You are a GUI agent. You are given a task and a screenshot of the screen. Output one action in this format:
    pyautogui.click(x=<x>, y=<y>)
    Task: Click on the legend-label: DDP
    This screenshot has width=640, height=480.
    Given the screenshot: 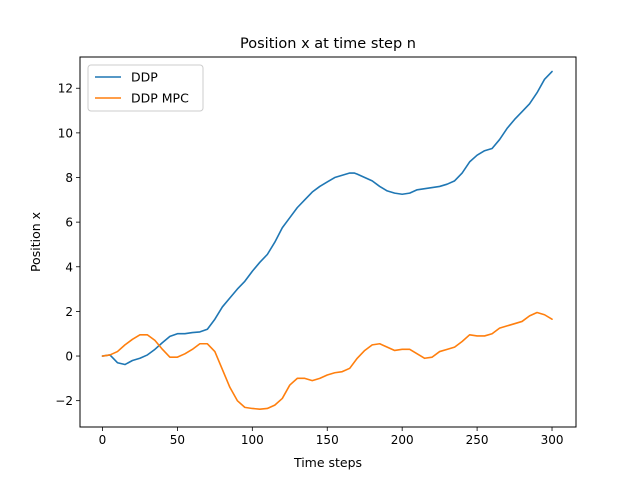 What is the action you would take?
    pyautogui.click(x=144, y=77)
    